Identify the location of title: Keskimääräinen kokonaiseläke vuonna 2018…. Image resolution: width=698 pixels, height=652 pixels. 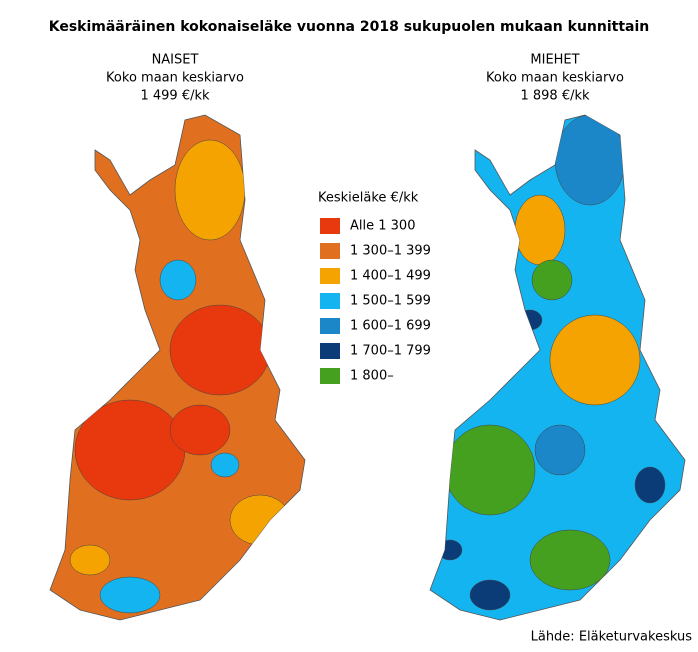
(349, 27).